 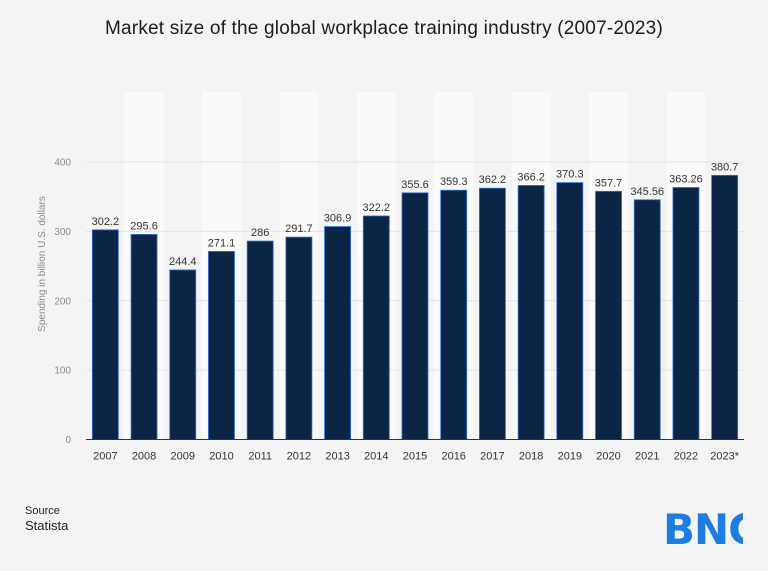 What do you see at coordinates (686, 457) in the screenshot?
I see `x-tick-label: 2022` at bounding box center [686, 457].